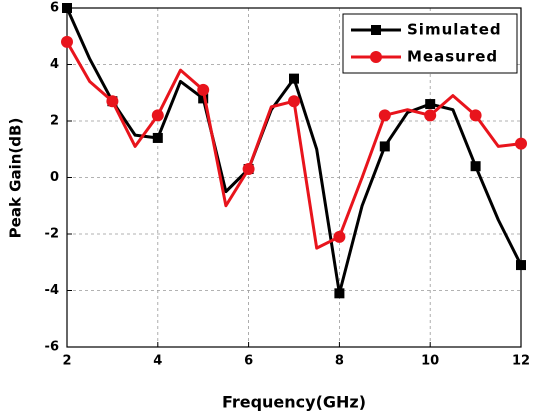  What do you see at coordinates (430, 361) in the screenshot?
I see `x-tick-label: 10` at bounding box center [430, 361].